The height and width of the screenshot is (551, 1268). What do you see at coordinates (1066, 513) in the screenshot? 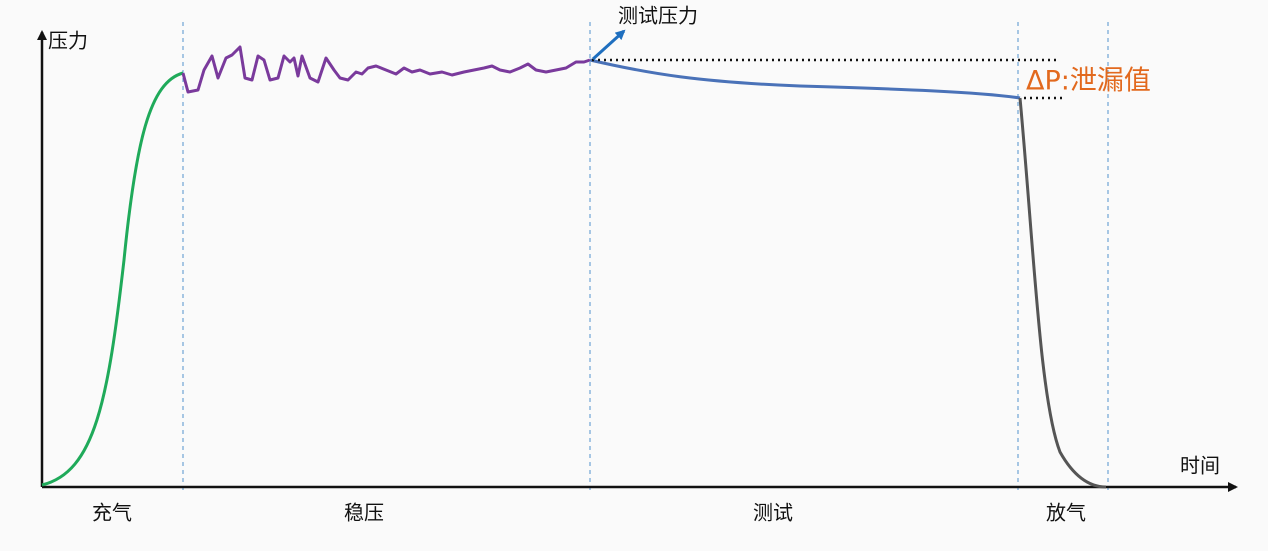
I see `phase-label: 放气` at bounding box center [1066, 513].